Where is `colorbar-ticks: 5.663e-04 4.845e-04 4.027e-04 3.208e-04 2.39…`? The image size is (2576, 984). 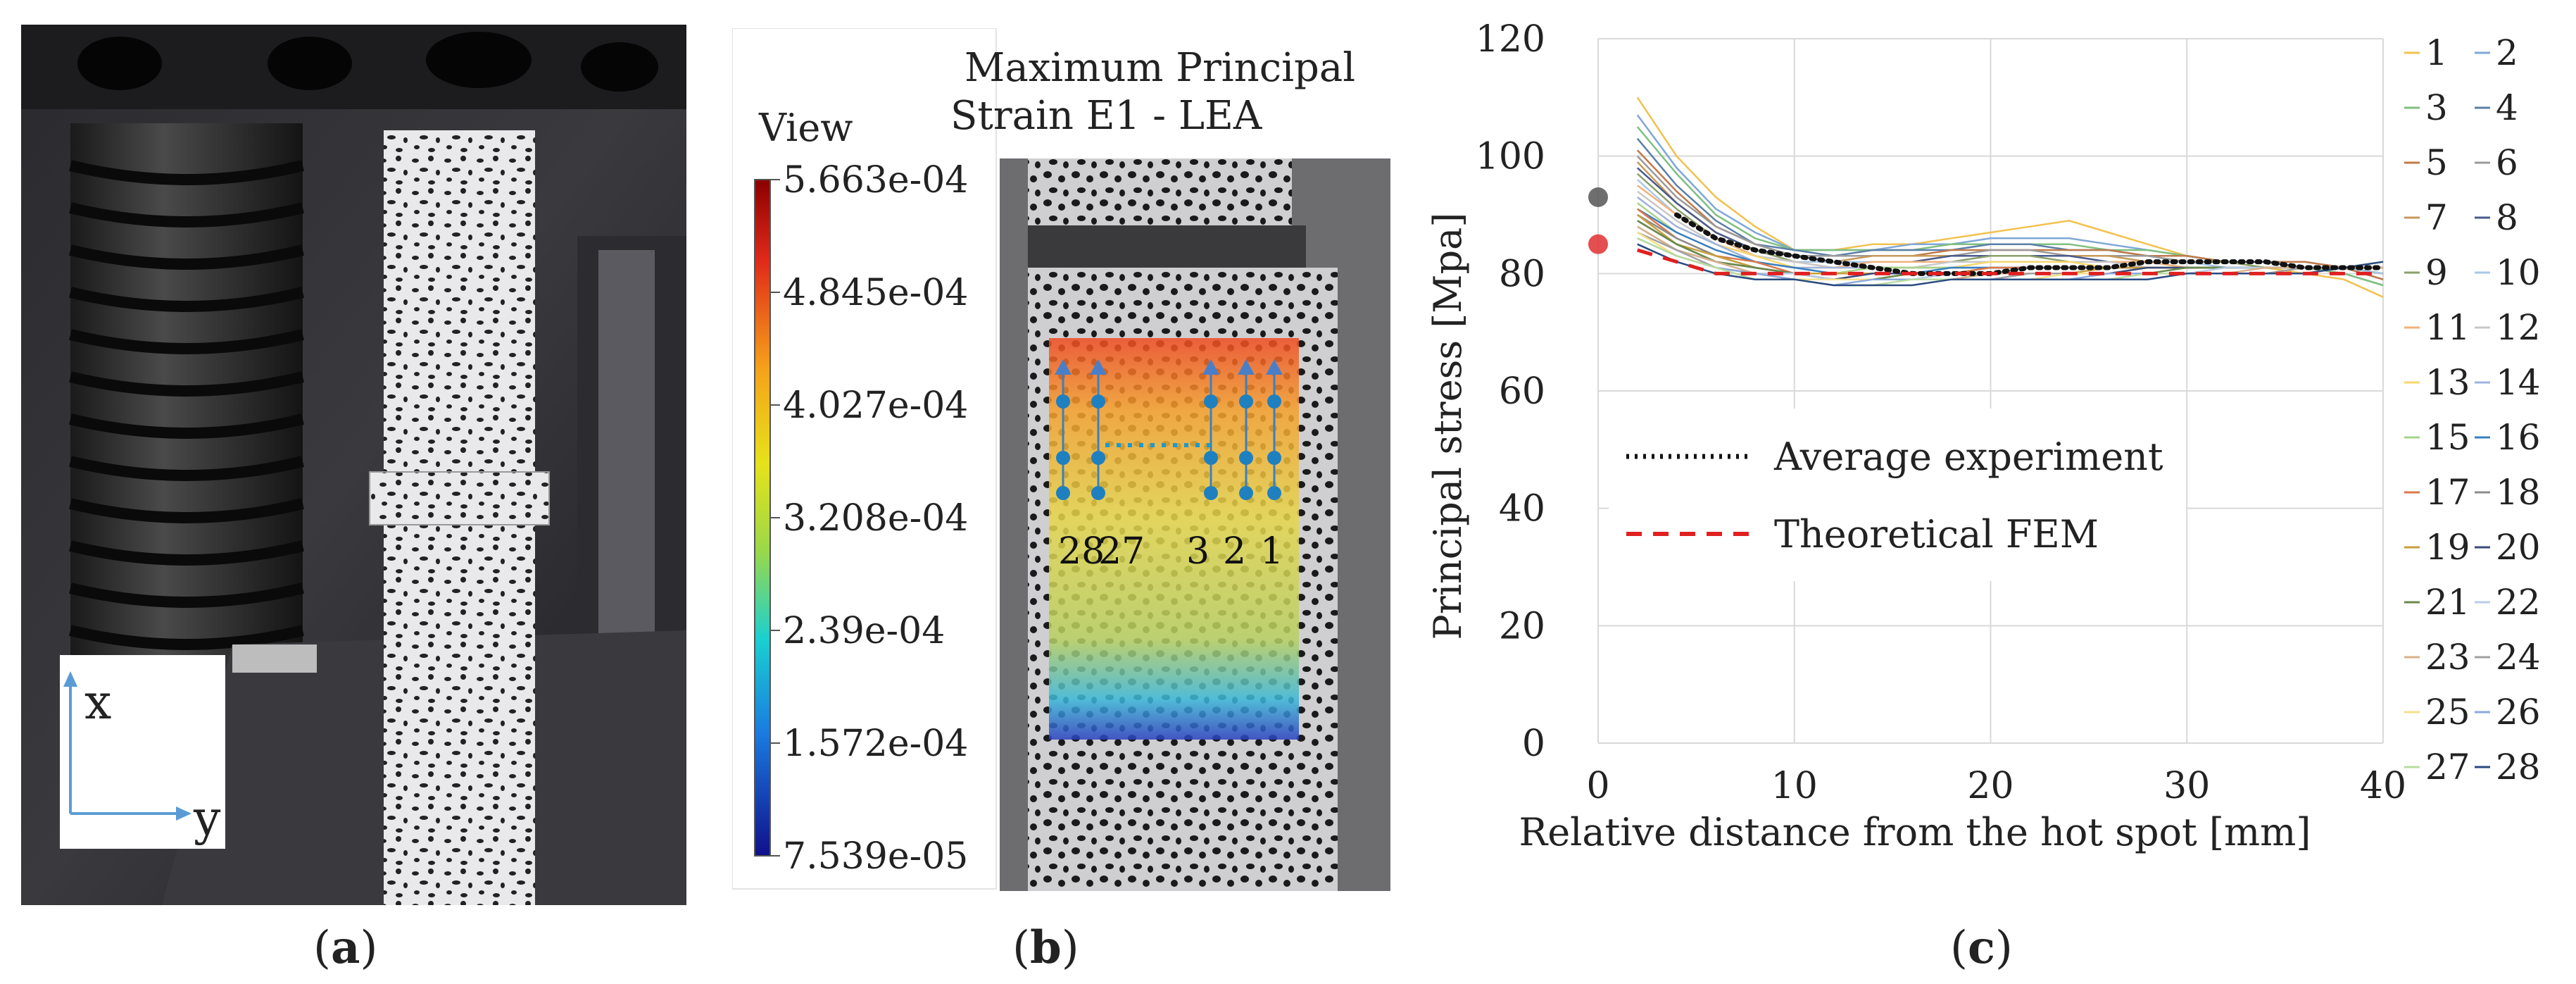
colorbar-ticks: 5.663e-04 4.845e-04 4.027e-04 3.208e-04 2.39… is located at coordinates (869, 518).